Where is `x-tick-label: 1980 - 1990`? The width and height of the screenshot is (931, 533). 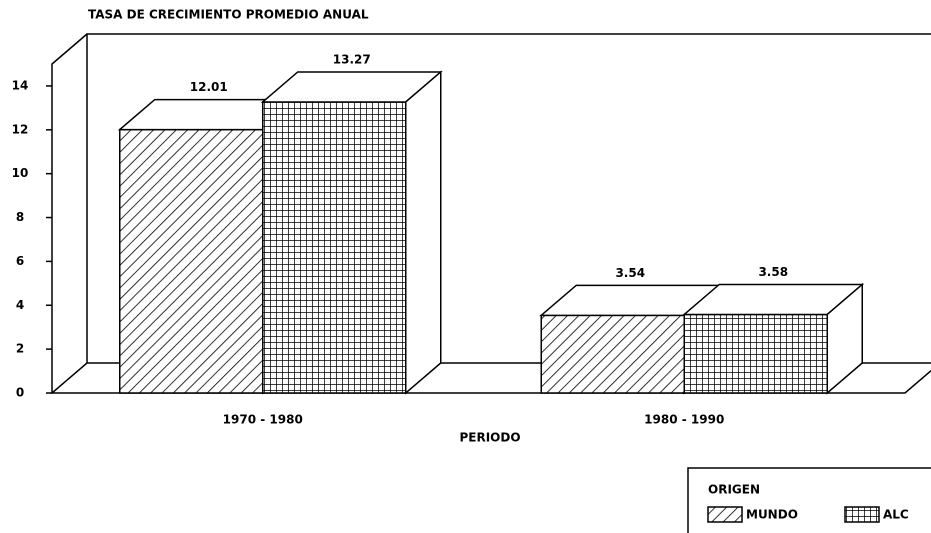
x-tick-label: 1980 - 1990 is located at coordinates (684, 420).